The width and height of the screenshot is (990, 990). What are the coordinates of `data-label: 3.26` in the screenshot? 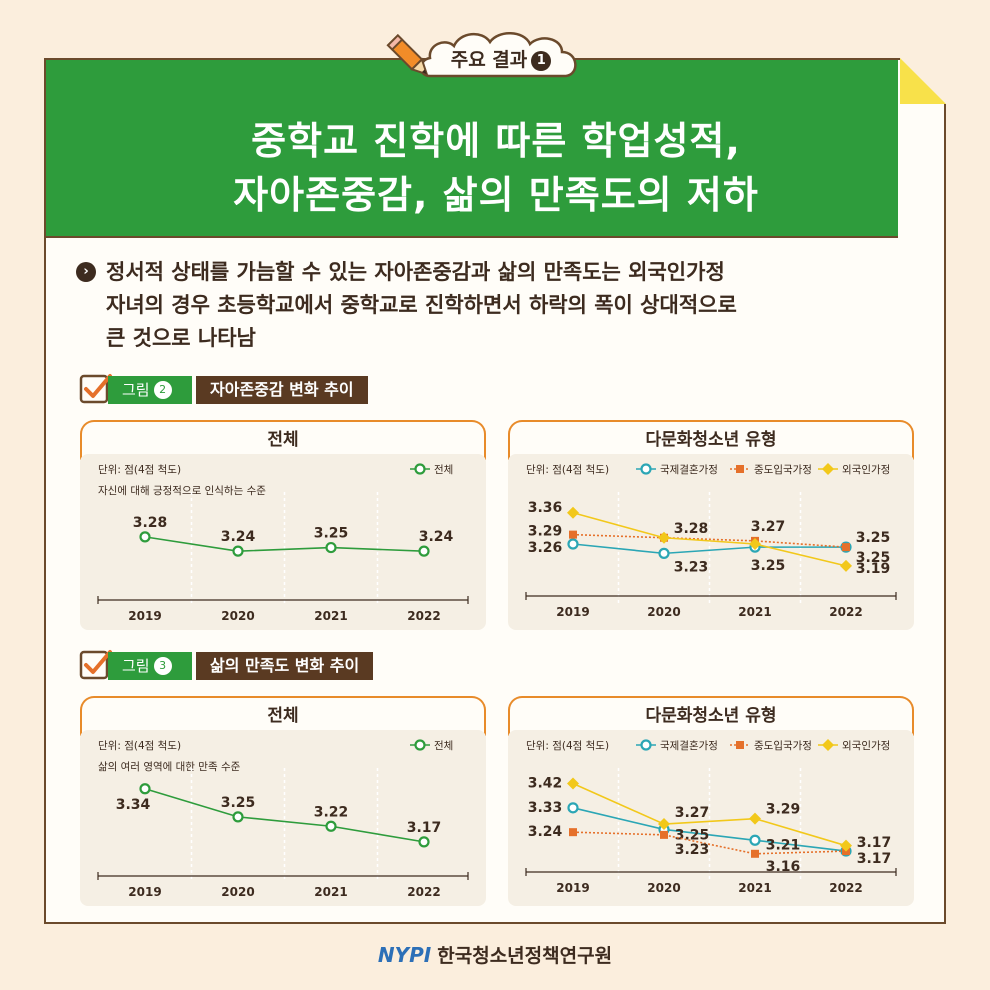 It's located at (545, 548).